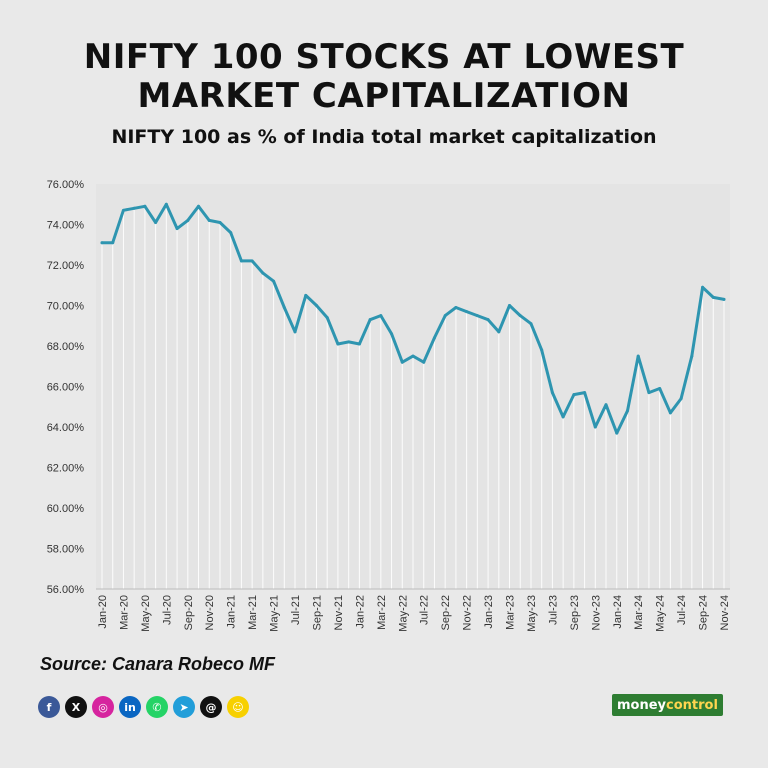 Image resolution: width=768 pixels, height=768 pixels. Describe the element at coordinates (339, 612) in the screenshot. I see `x-tick-label: Nov-21` at that location.